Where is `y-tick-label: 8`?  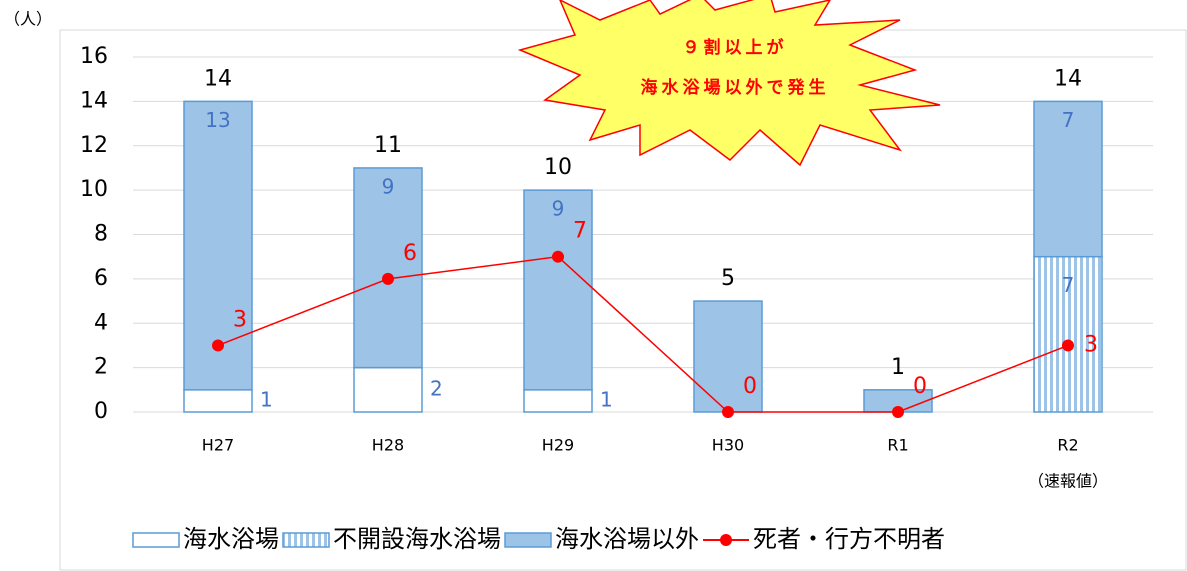 y-tick-label: 8 is located at coordinates (101, 234).